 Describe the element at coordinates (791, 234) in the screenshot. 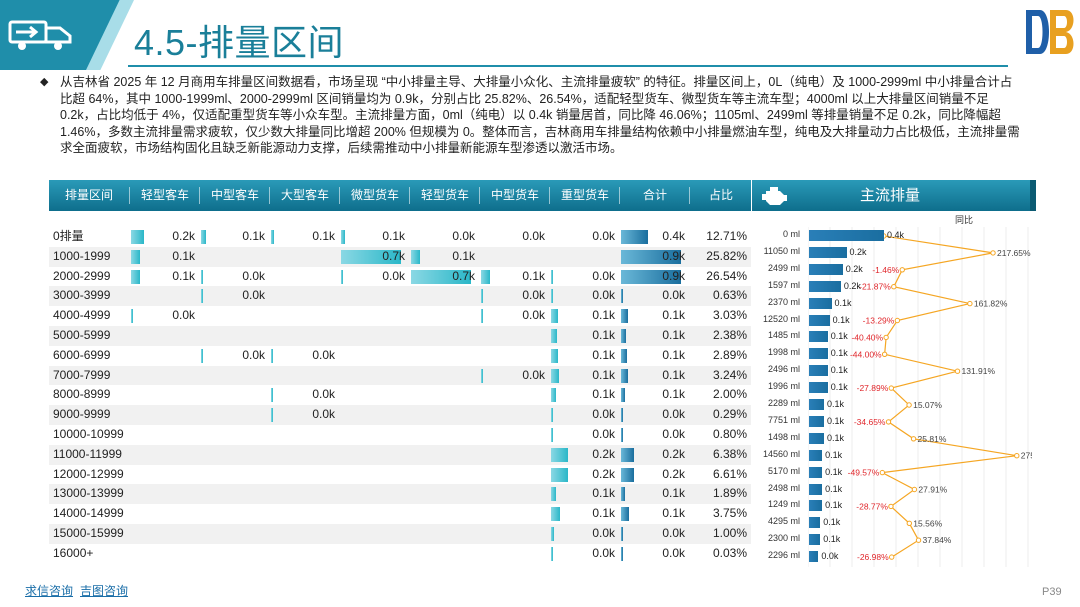

I see `mainstream-label: 0 ml` at that location.